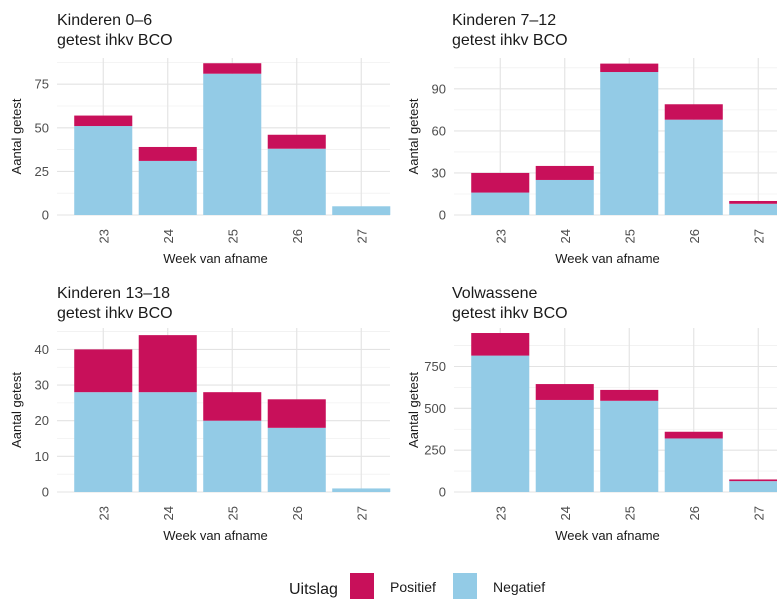  What do you see at coordinates (413, 587) in the screenshot?
I see `legend-label-positief: Positief` at bounding box center [413, 587].